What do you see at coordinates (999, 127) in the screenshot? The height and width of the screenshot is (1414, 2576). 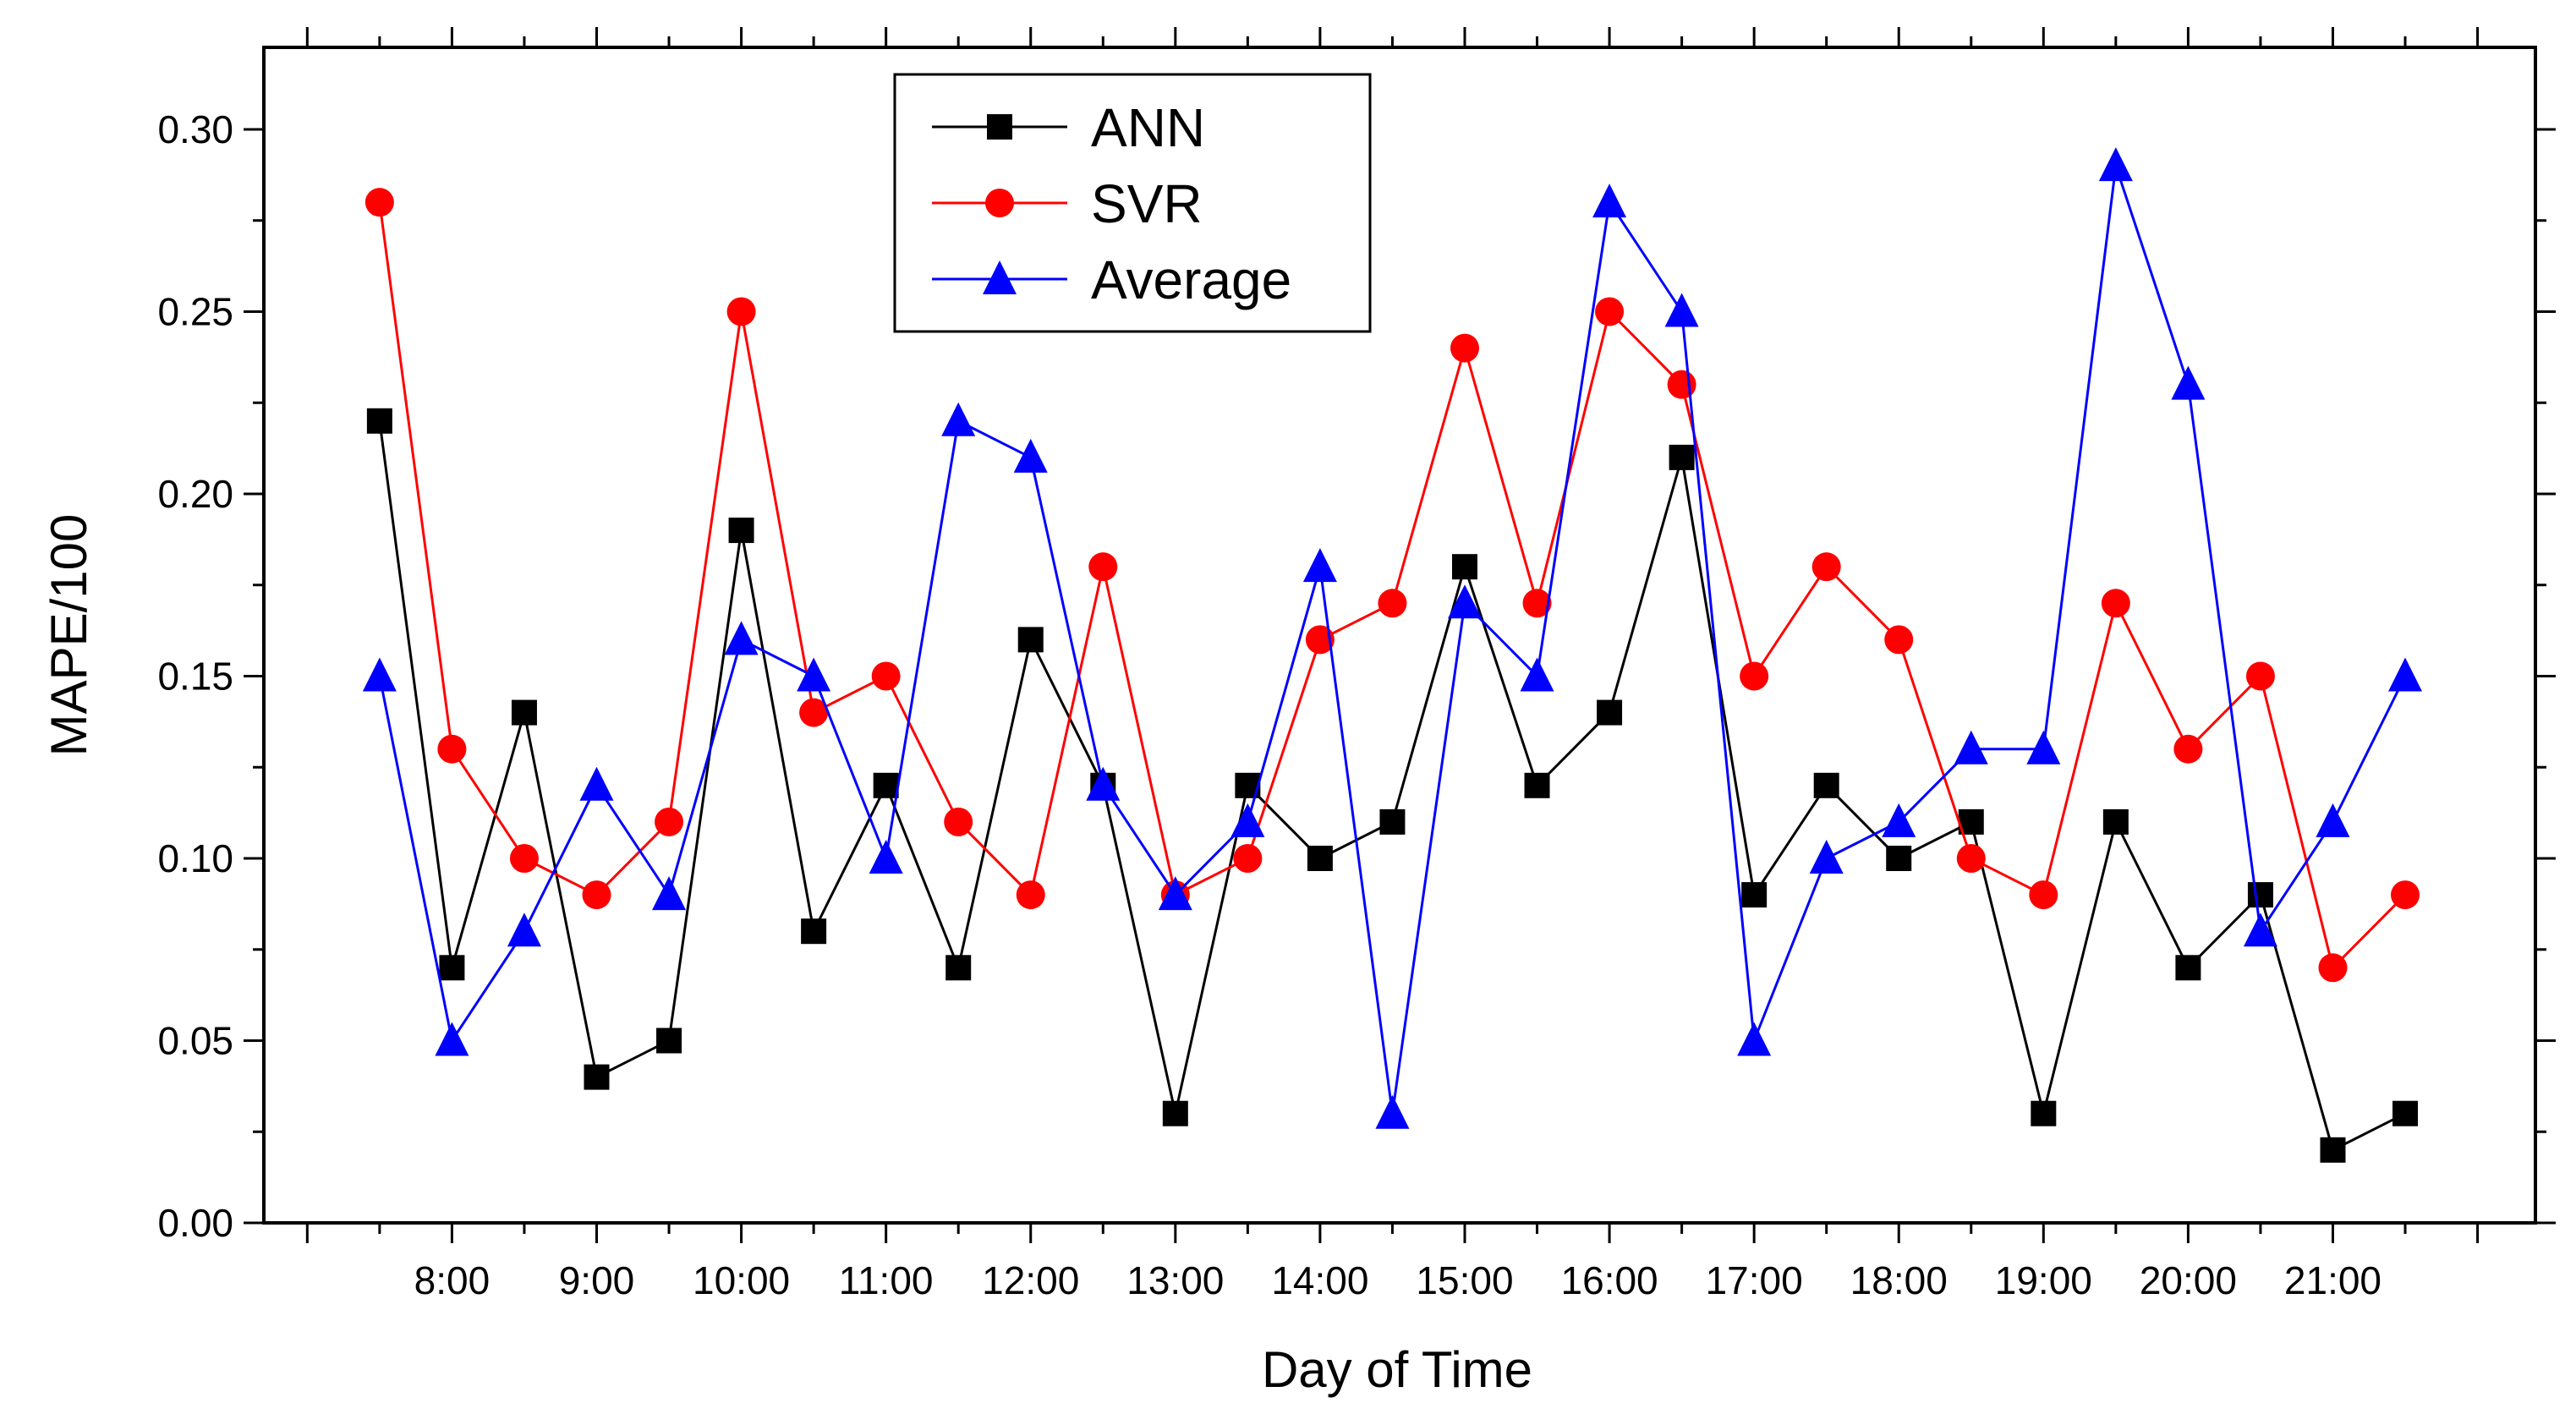 I see `legend-marker-ann` at bounding box center [999, 127].